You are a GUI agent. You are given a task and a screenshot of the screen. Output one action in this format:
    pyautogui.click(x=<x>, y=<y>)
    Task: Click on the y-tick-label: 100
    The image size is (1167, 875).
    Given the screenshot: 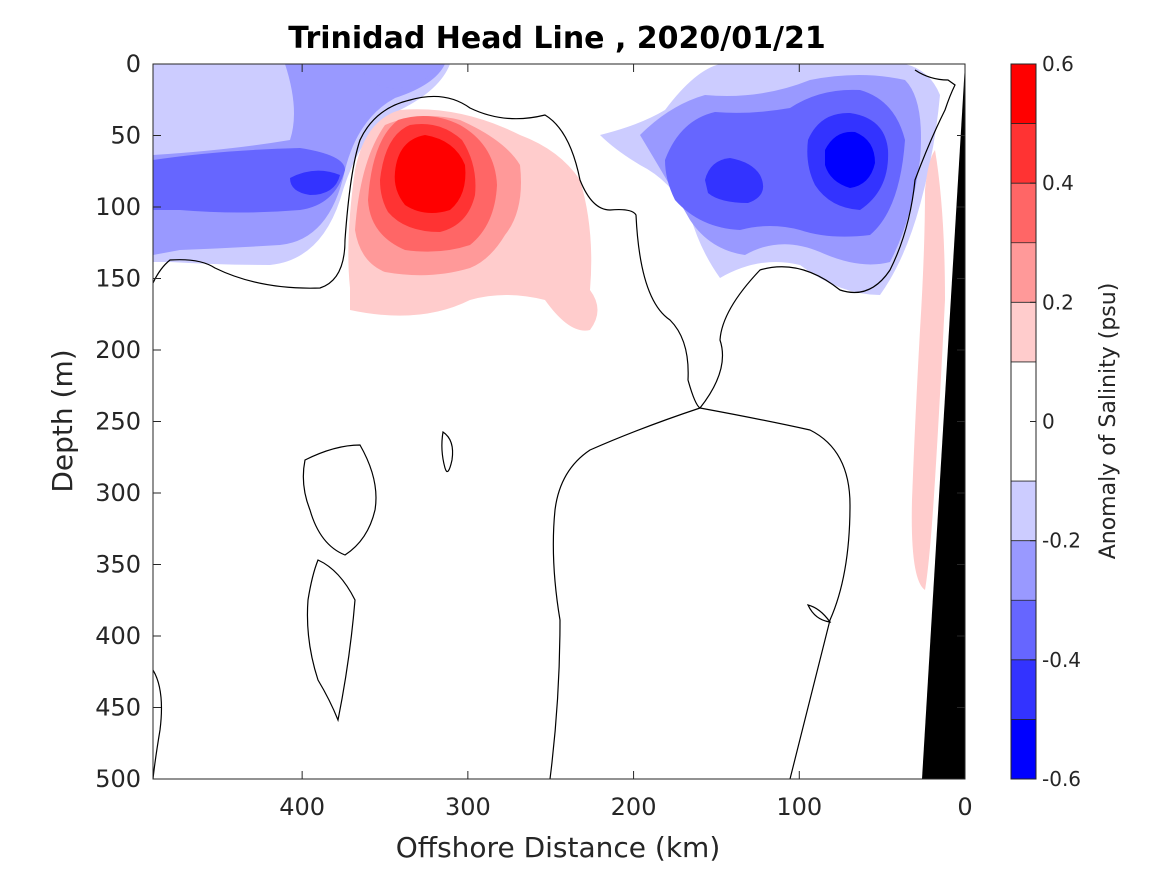 What is the action you would take?
    pyautogui.click(x=118, y=207)
    